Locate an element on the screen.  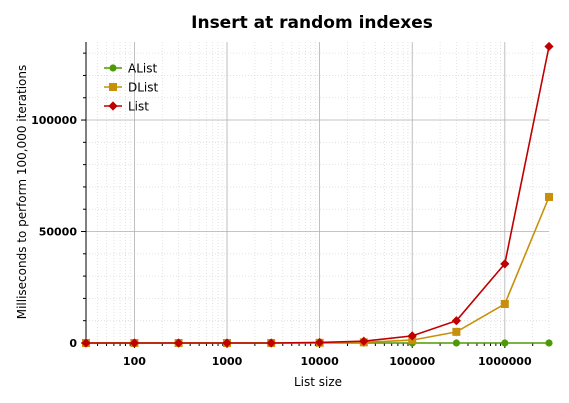
x-tick-label: 1000 is located at coordinates (227, 361).